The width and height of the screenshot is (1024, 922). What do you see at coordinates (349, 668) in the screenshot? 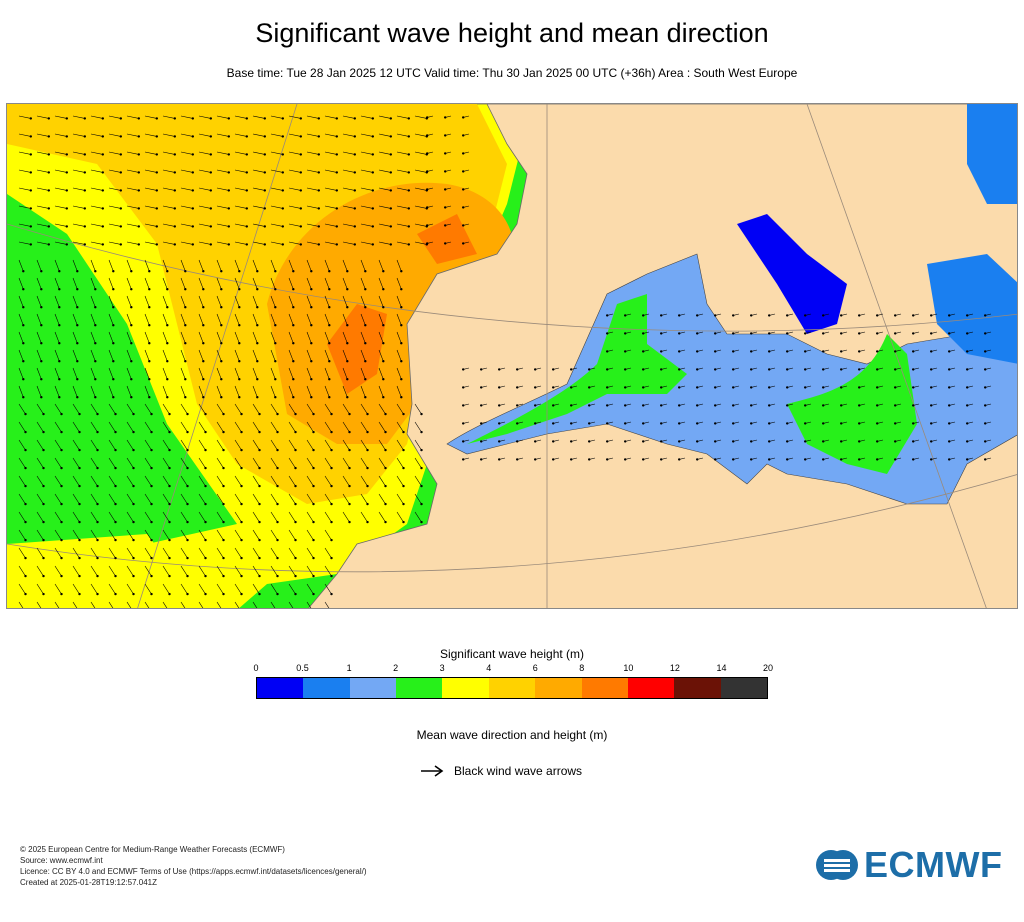
I see `colorbar-tick-label: 1` at bounding box center [349, 668].